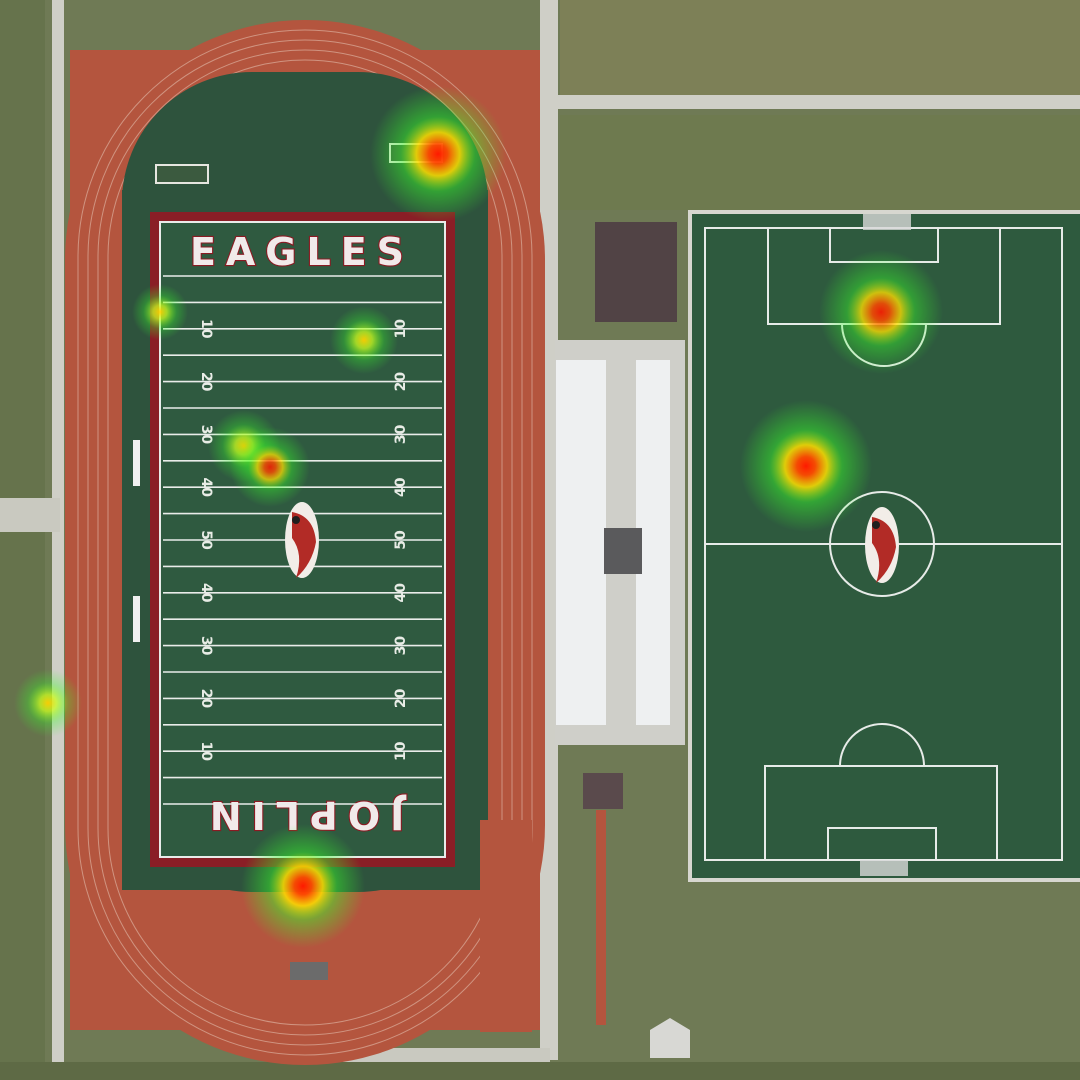 Image resolution: width=1080 pixels, height=1080 pixels. I want to click on sidewalk-crossing, so click(30, 515).